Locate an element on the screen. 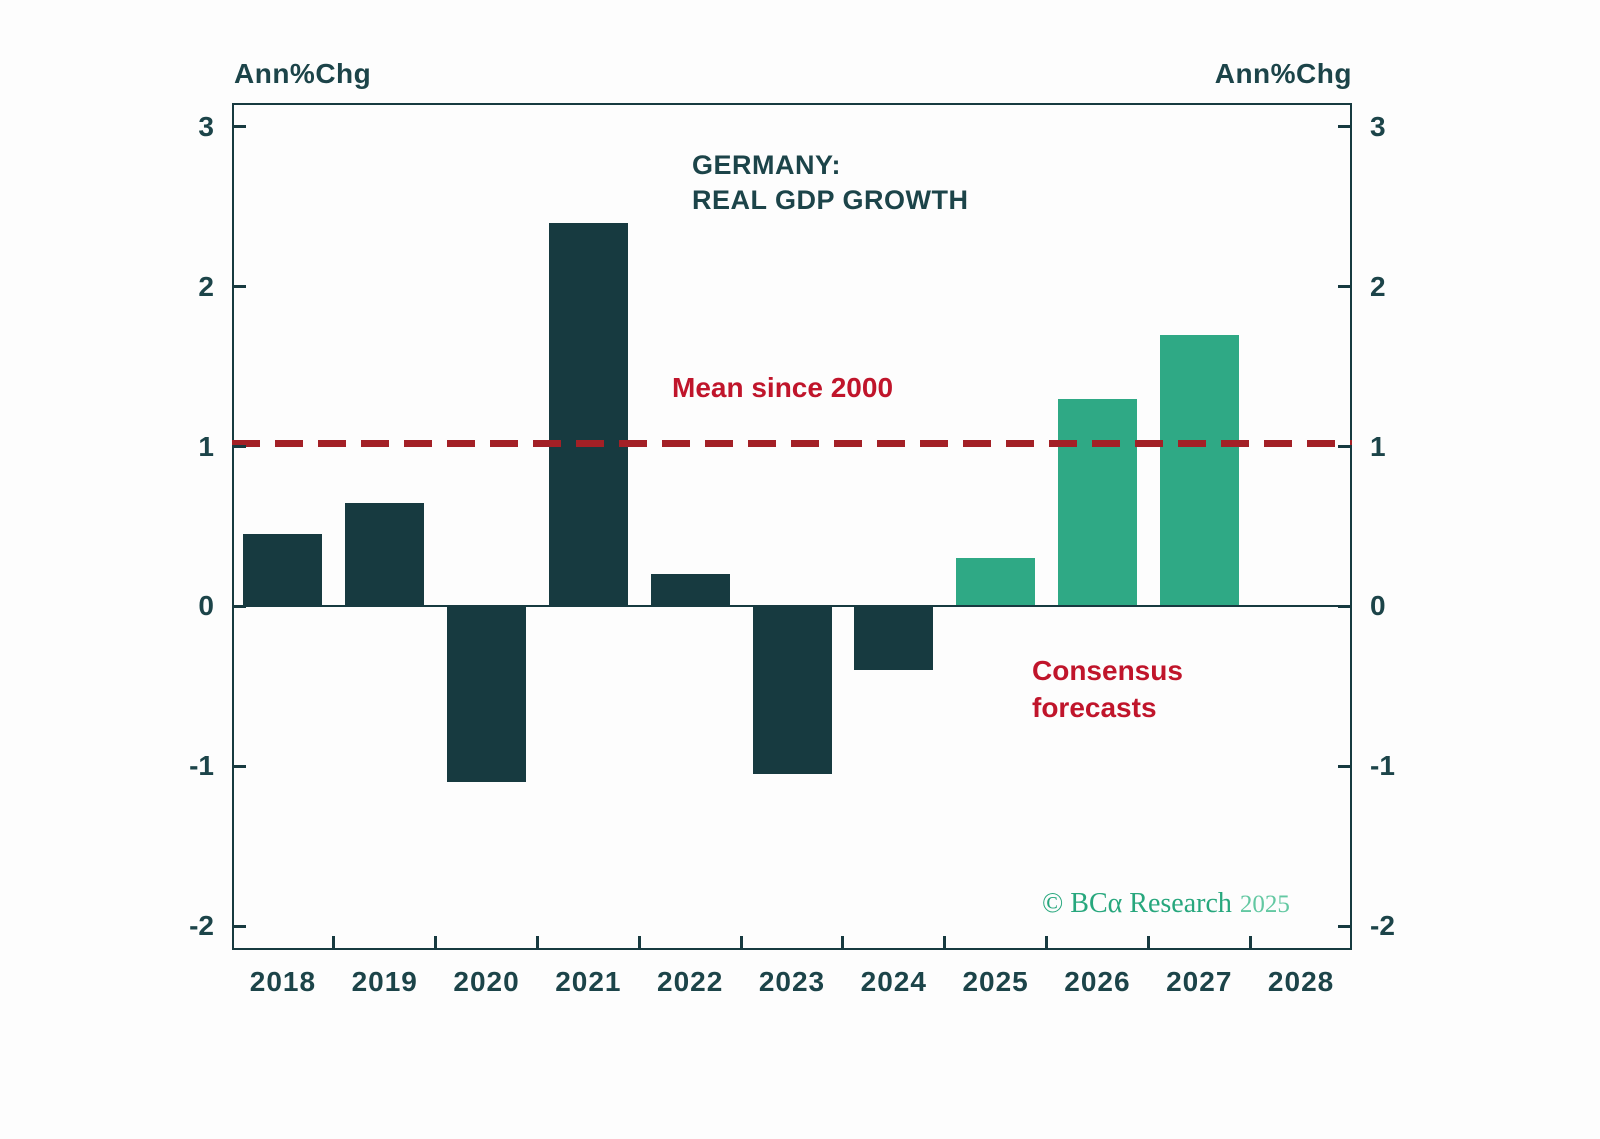 Image resolution: width=1600 pixels, height=1139 pixels. y-tick-label-right: 2 is located at coordinates (1378, 286).